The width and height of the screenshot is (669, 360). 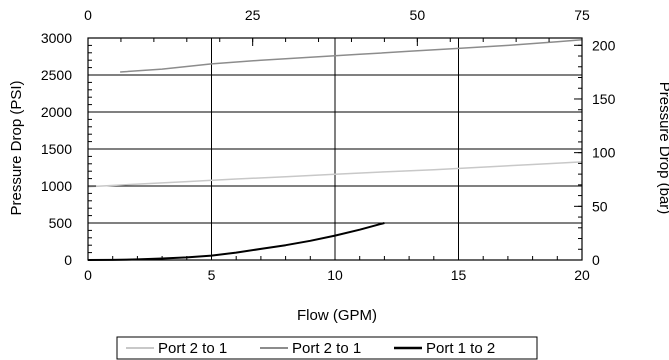 What do you see at coordinates (337, 315) in the screenshot?
I see `x-axis-title: Flow (GPM)` at bounding box center [337, 315].